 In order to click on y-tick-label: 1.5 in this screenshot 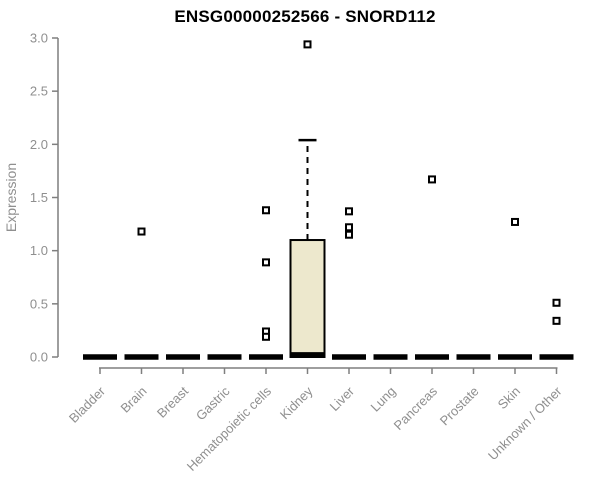, I will do `click(39, 197)`.